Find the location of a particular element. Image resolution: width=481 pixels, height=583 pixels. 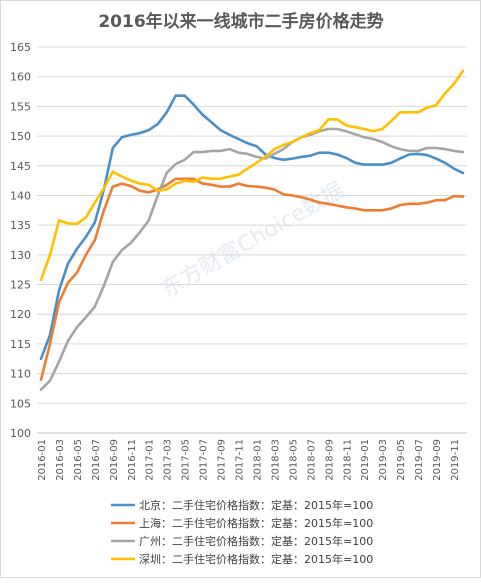

y-tick-label: 120 is located at coordinates (20, 314).